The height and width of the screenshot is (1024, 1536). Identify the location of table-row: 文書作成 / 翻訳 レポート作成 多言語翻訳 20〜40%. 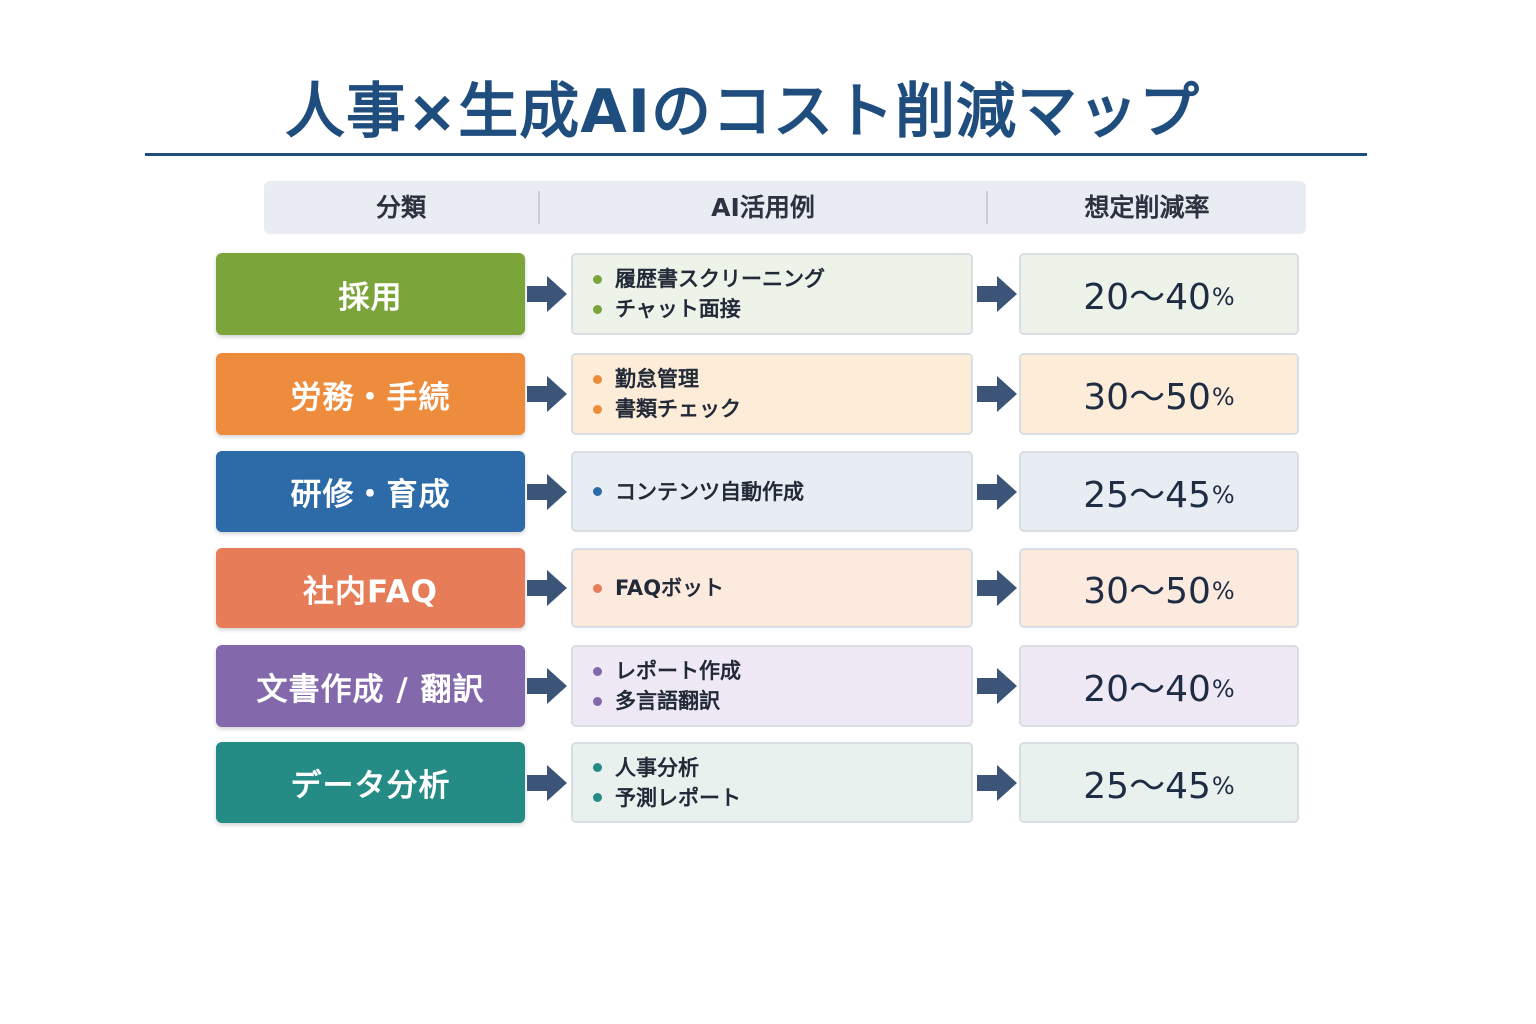
(768, 686).